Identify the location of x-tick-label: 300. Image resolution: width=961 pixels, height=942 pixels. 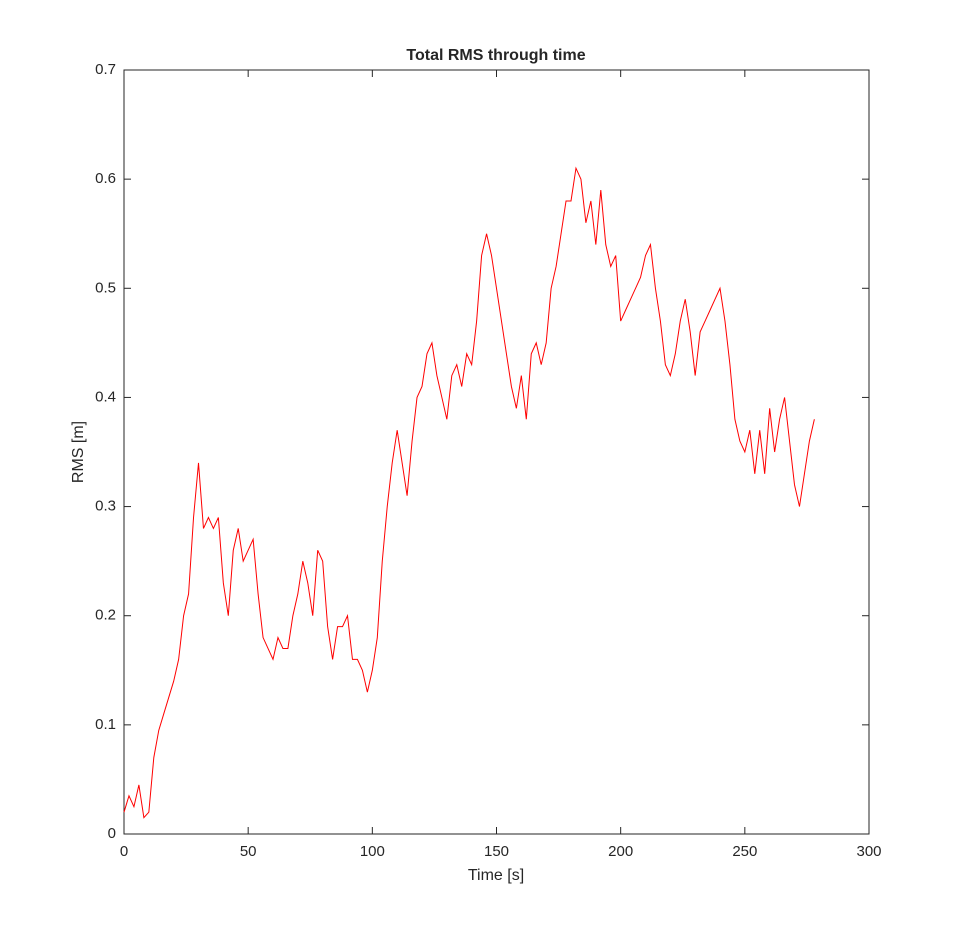
(868, 851).